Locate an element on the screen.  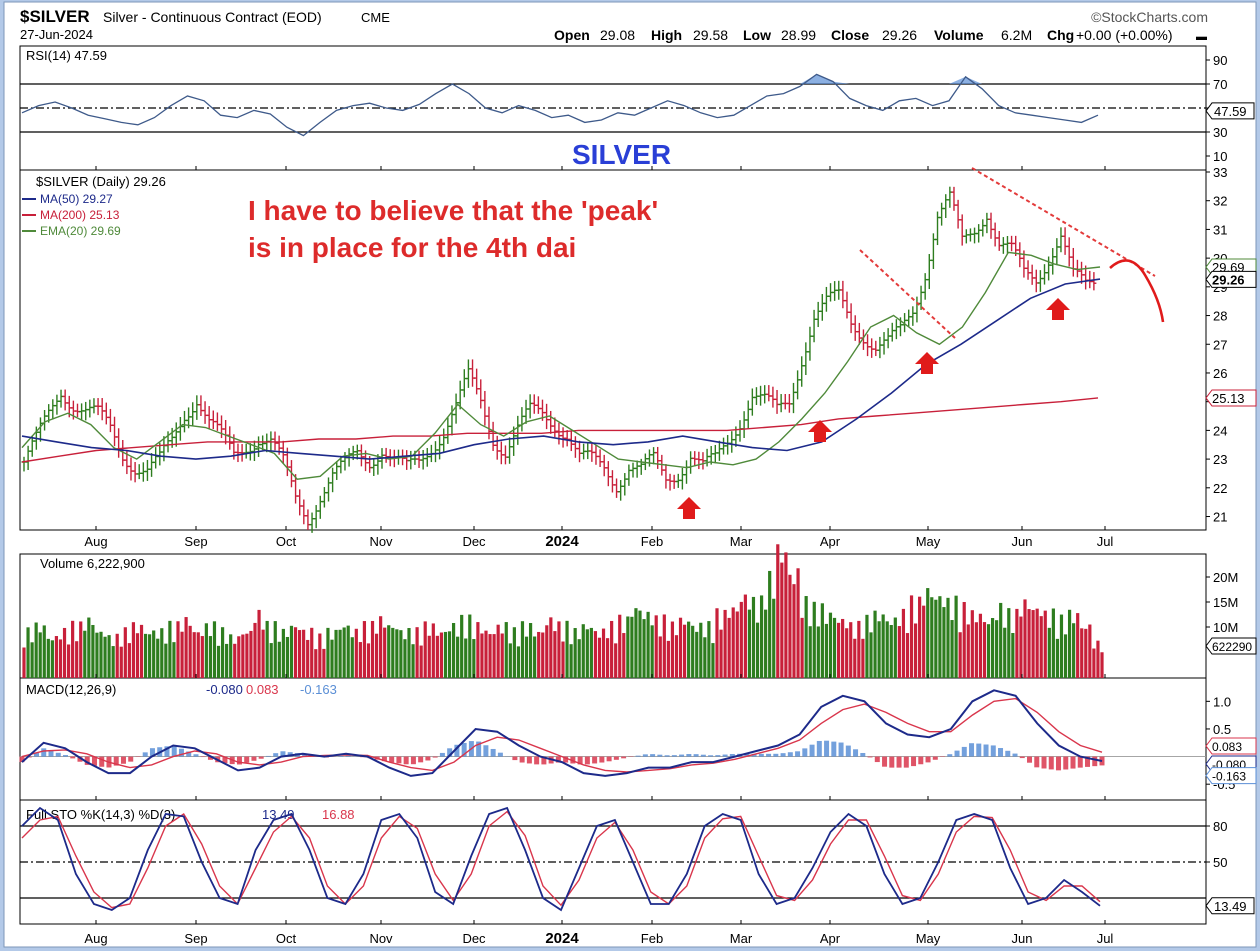
price-x-tick-Jul: Jul is located at coordinates (1105, 541).